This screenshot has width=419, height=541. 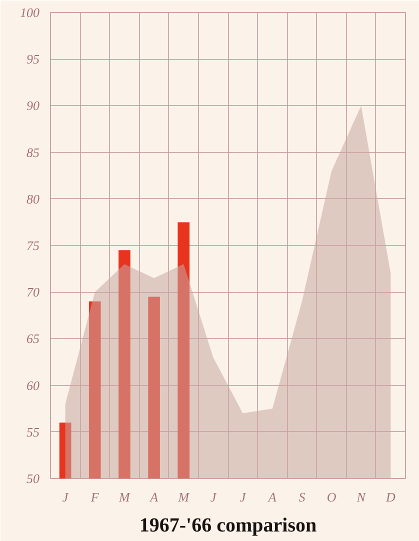 What do you see at coordinates (33, 432) in the screenshot?
I see `y-tick-label: 55` at bounding box center [33, 432].